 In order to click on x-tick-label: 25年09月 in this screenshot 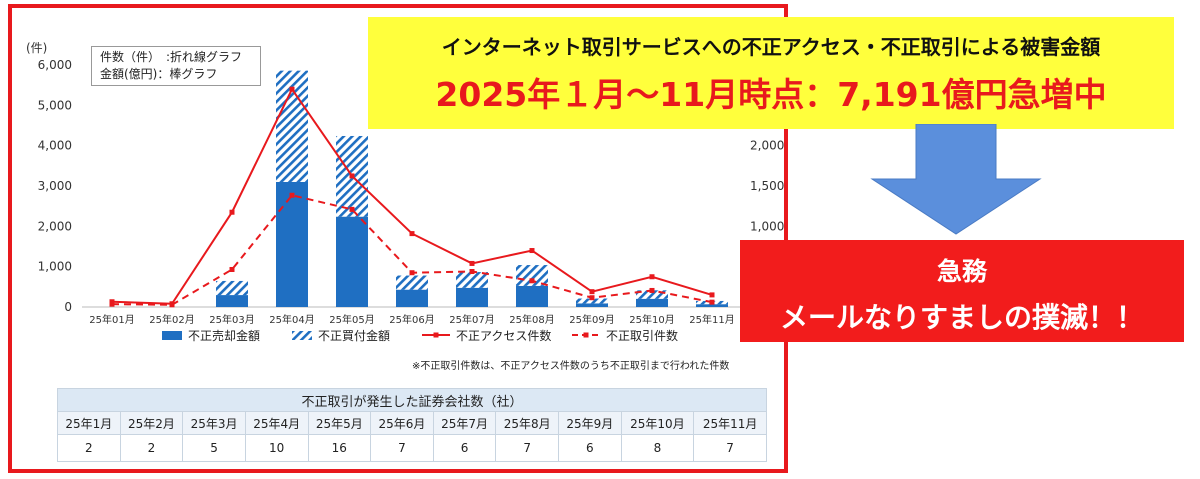, I will do `click(591, 319)`.